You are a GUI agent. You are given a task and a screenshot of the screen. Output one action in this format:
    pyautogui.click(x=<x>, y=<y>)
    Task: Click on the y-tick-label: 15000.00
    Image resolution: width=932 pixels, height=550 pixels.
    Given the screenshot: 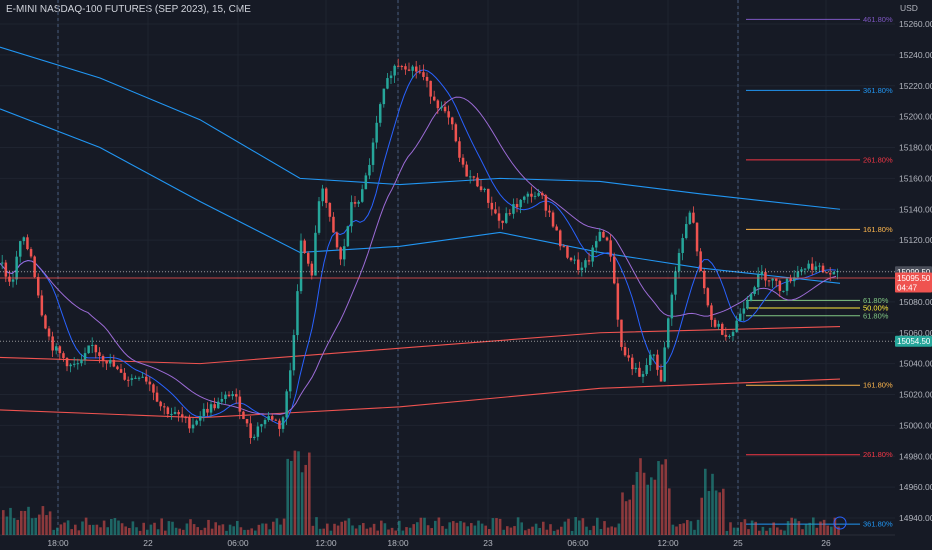 What is the action you would take?
    pyautogui.click(x=915, y=425)
    